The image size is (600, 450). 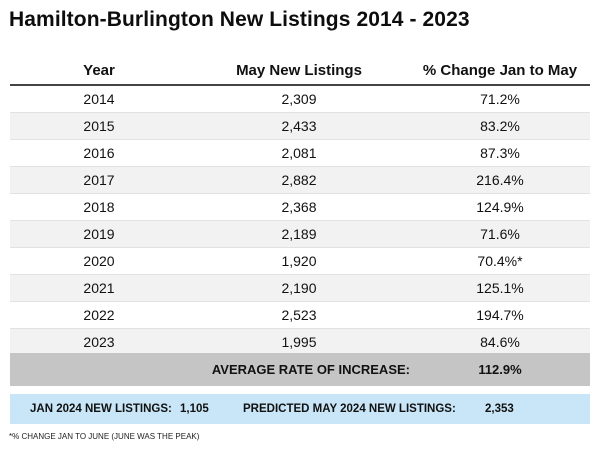 I want to click on cell-percent-change: 71.6%, so click(x=500, y=234).